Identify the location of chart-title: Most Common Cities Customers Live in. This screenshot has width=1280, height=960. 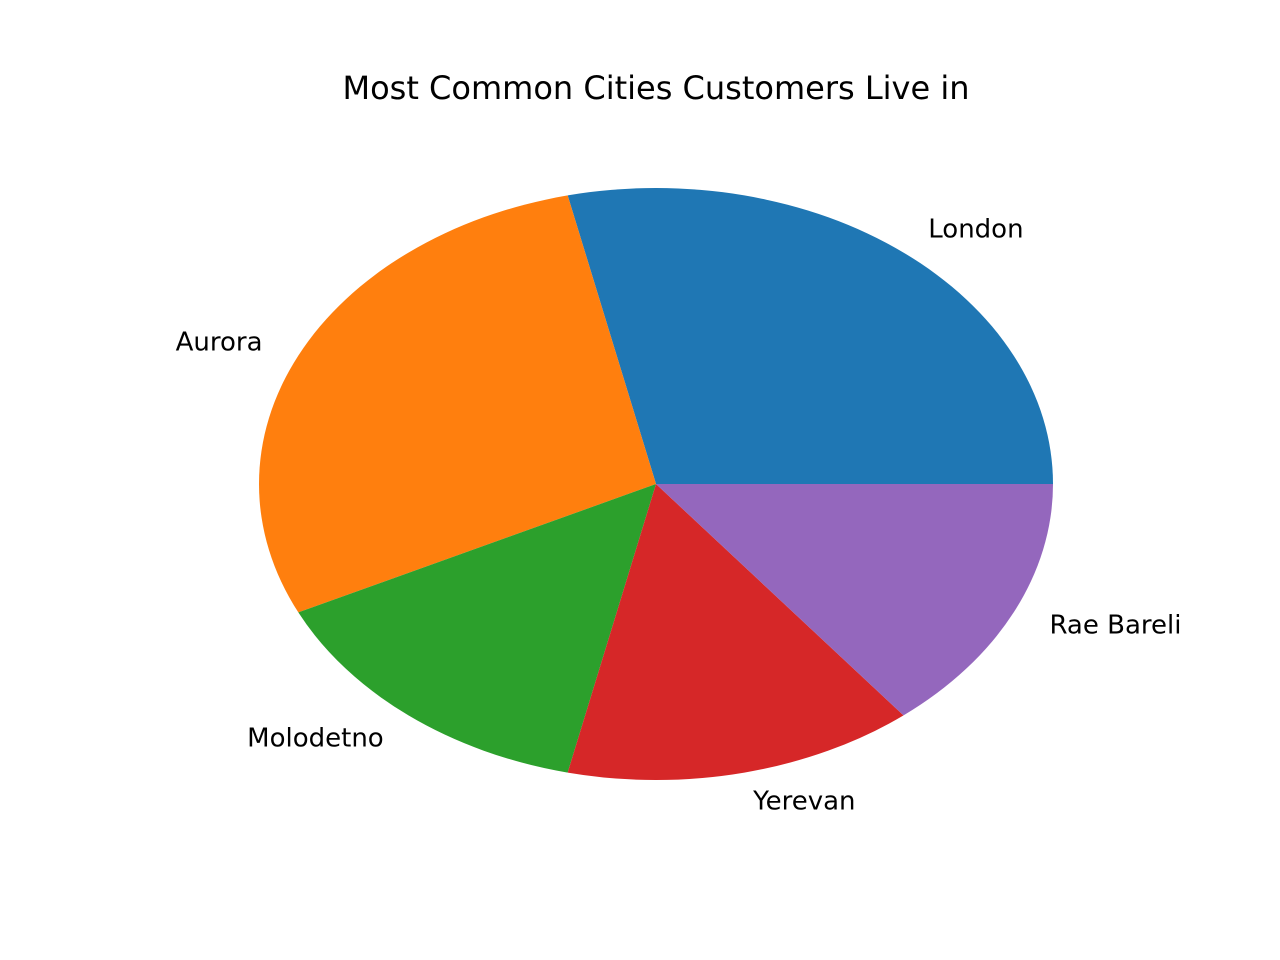
(655, 88).